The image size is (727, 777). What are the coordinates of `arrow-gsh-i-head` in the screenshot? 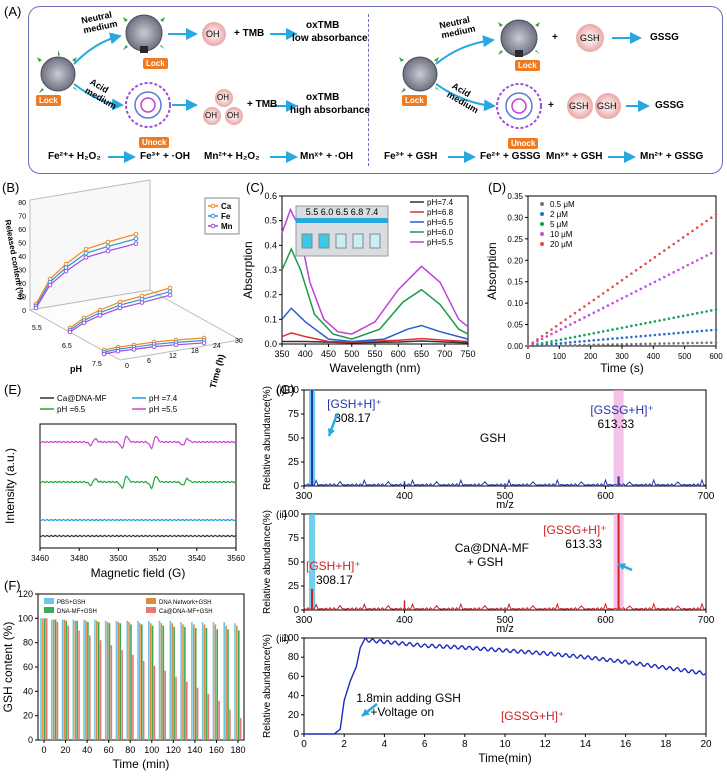 It's located at (331, 432).